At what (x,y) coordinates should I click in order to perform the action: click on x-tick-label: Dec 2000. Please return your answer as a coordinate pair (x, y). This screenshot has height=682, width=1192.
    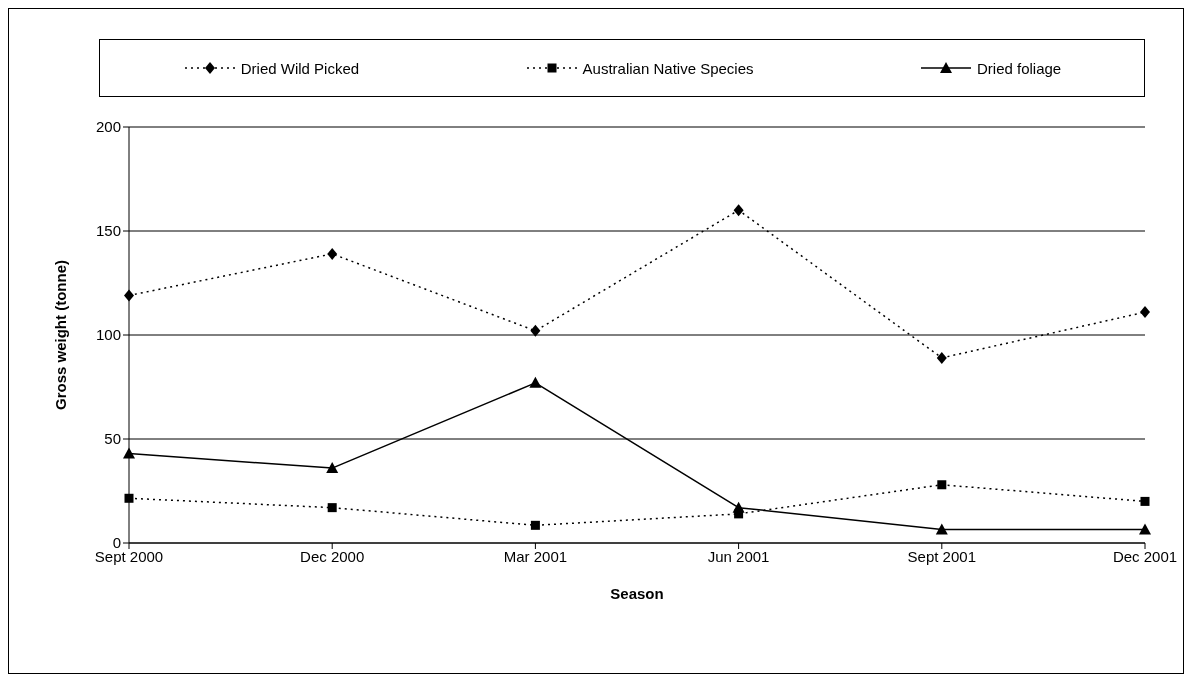
    Looking at the image, I should click on (332, 556).